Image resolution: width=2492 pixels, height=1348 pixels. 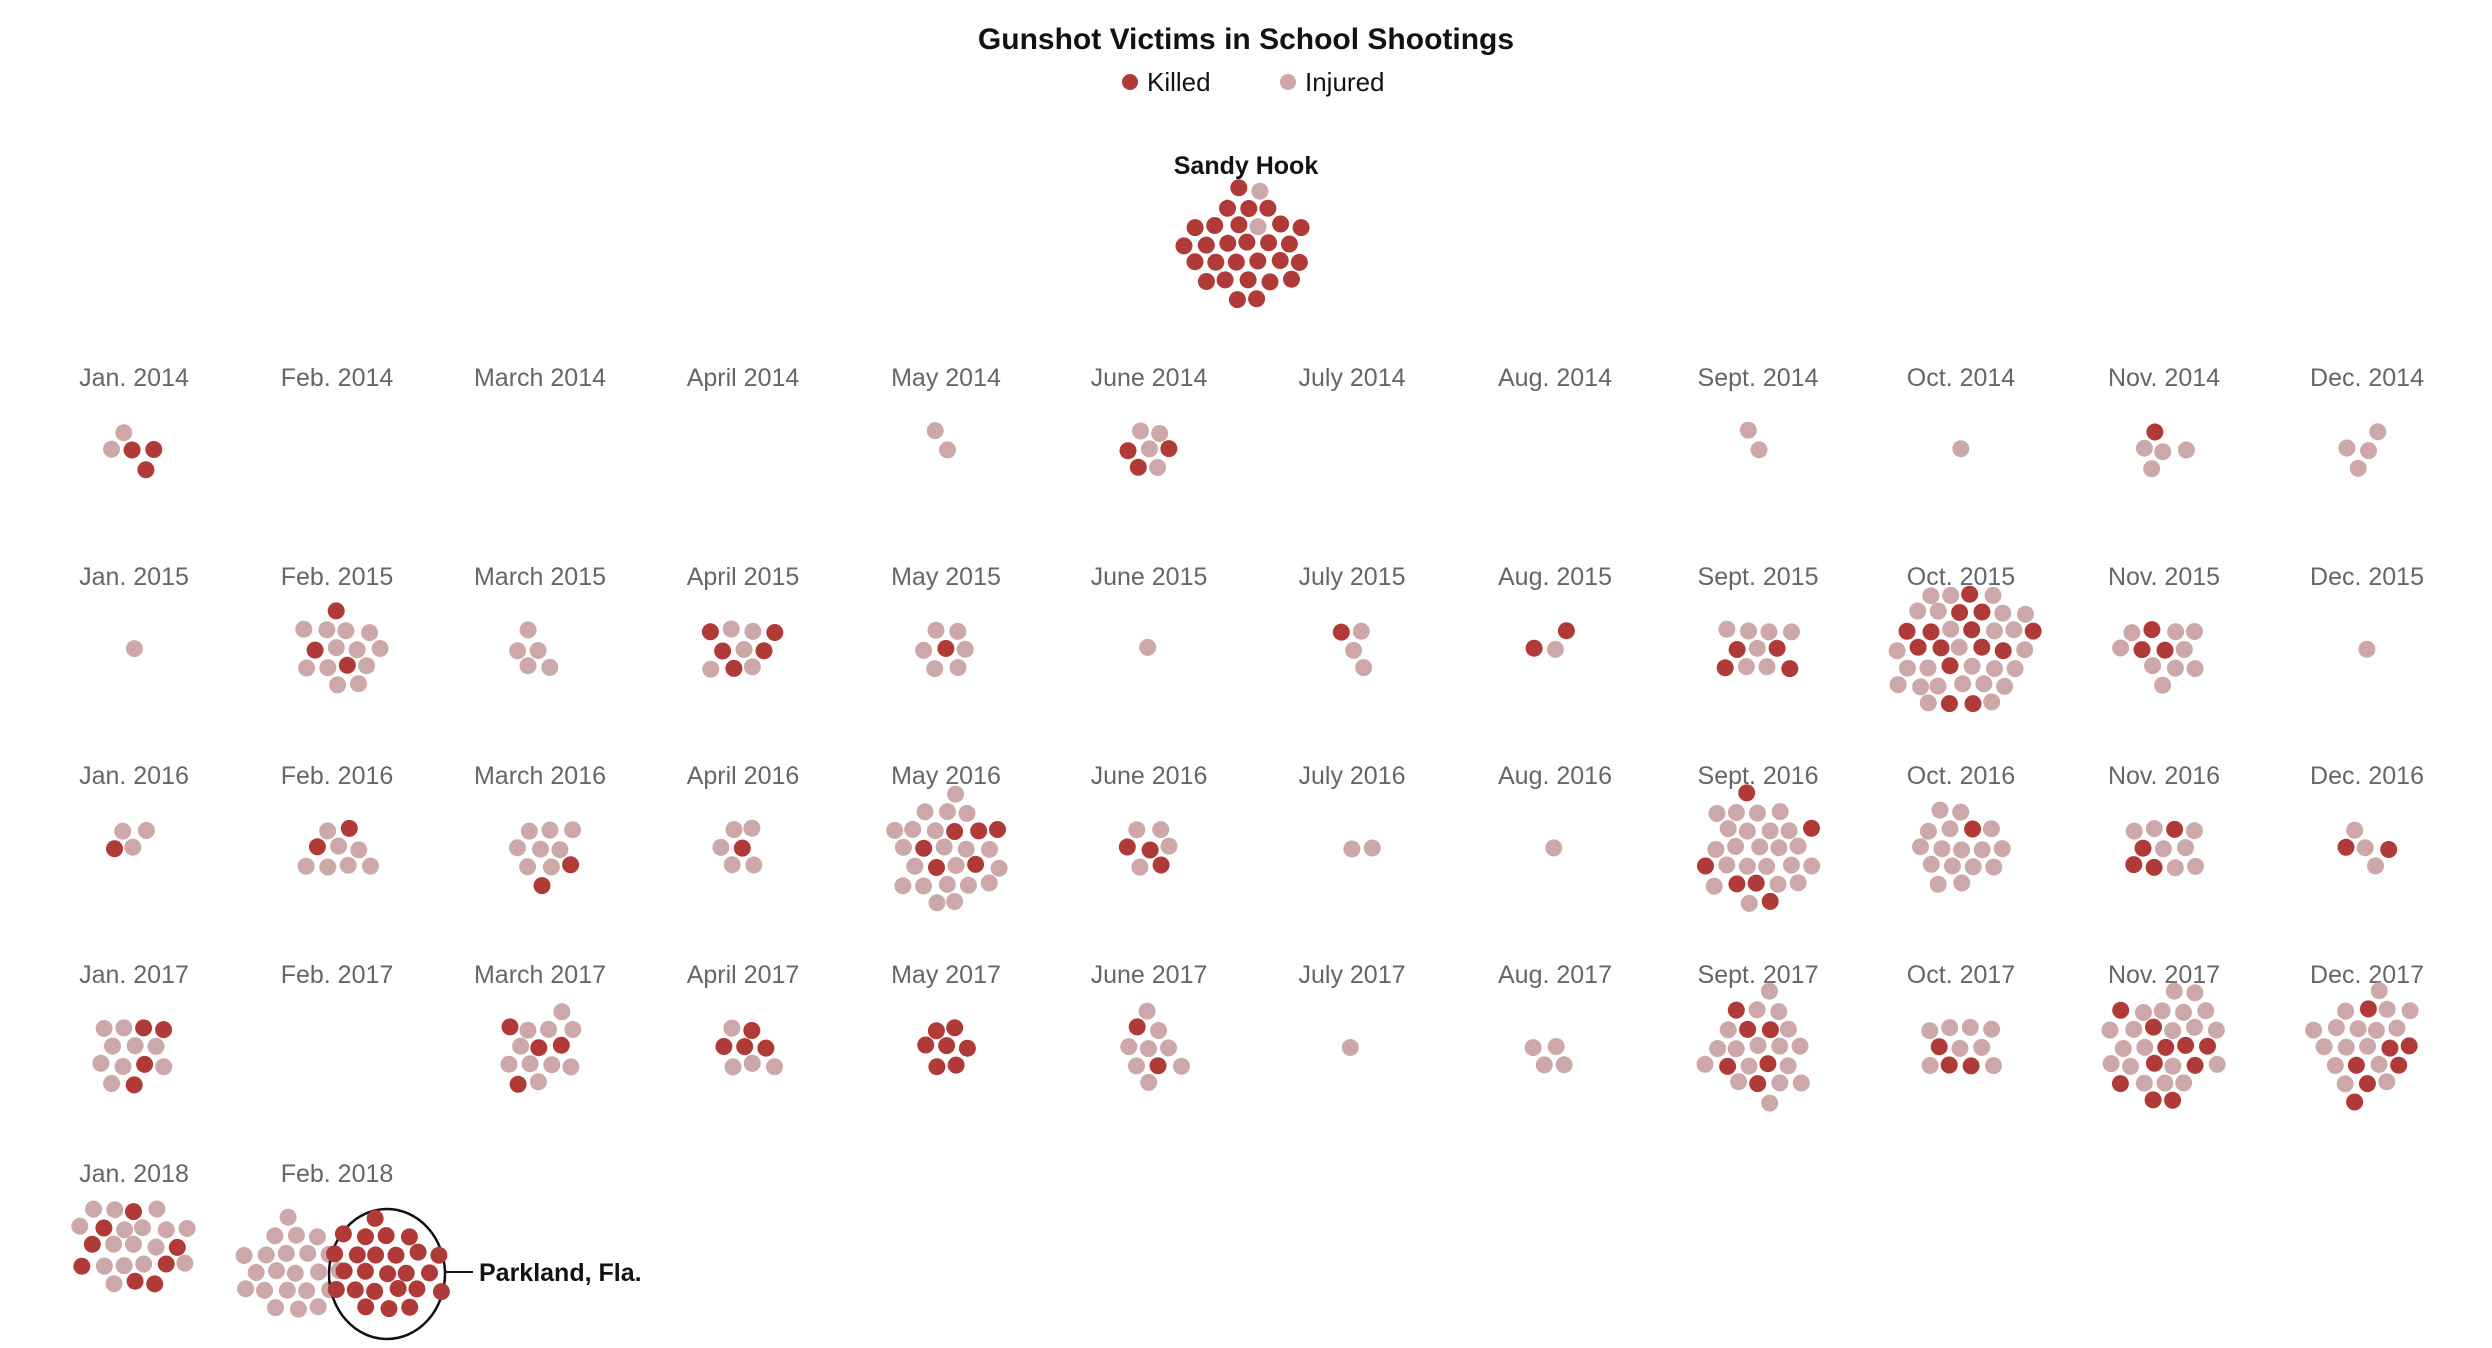 What do you see at coordinates (1736, 1010) in the screenshot?
I see `sept-2017-dot-killed` at bounding box center [1736, 1010].